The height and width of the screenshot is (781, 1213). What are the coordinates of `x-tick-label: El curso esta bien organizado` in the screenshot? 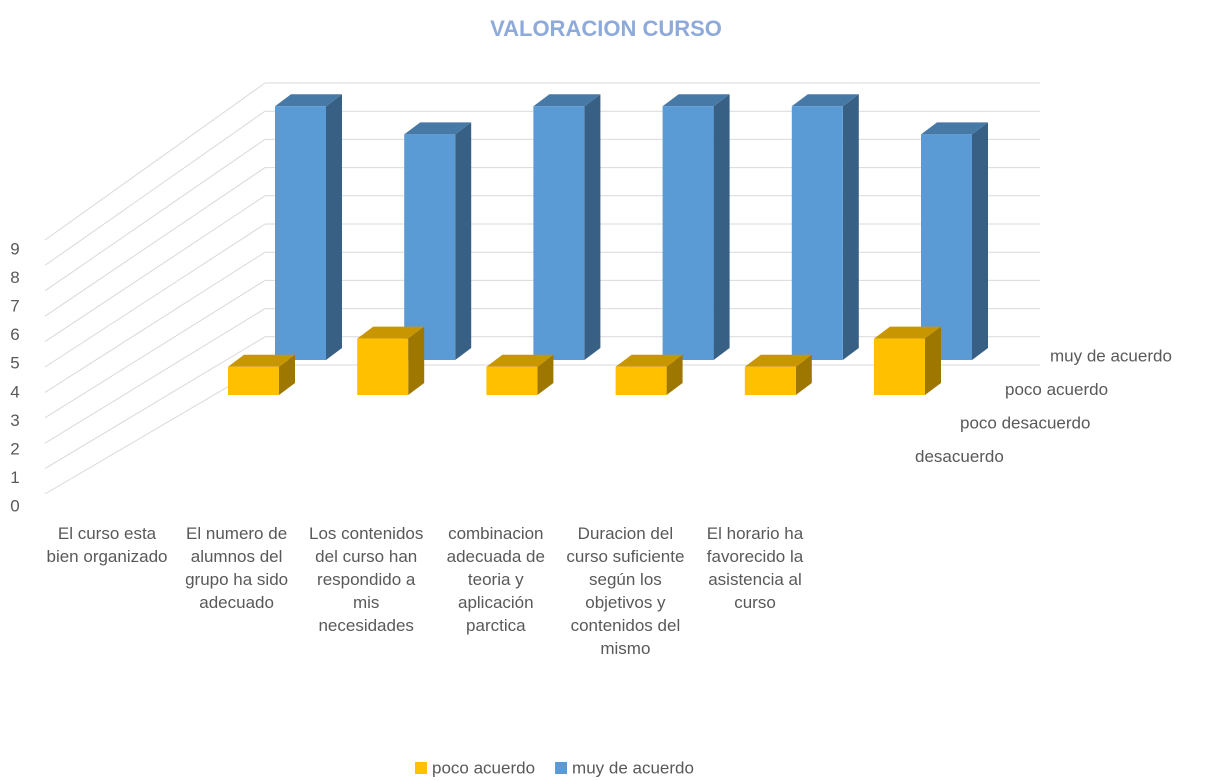 It's located at (107, 545).